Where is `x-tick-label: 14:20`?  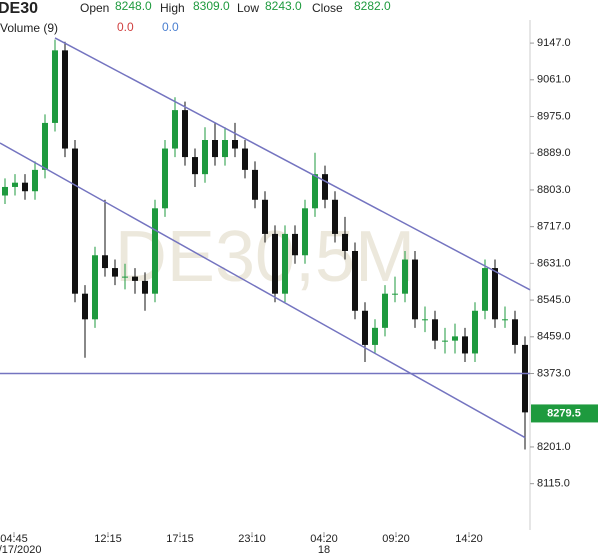
x-tick-label: 14:20 is located at coordinates (469, 539).